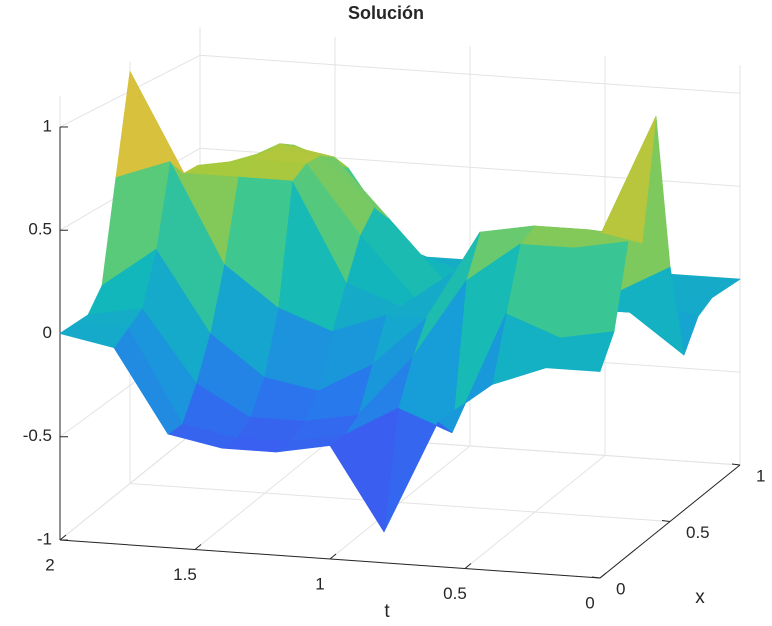 The image size is (772, 626). I want to click on z-tick-label: -0.5, so click(37, 435).